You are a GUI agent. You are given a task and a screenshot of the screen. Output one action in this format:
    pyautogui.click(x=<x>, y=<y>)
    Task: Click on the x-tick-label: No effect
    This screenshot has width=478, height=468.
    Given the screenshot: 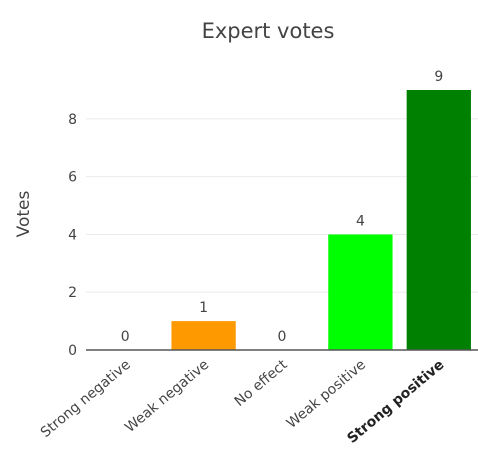 What is the action you would take?
    pyautogui.click(x=261, y=382)
    